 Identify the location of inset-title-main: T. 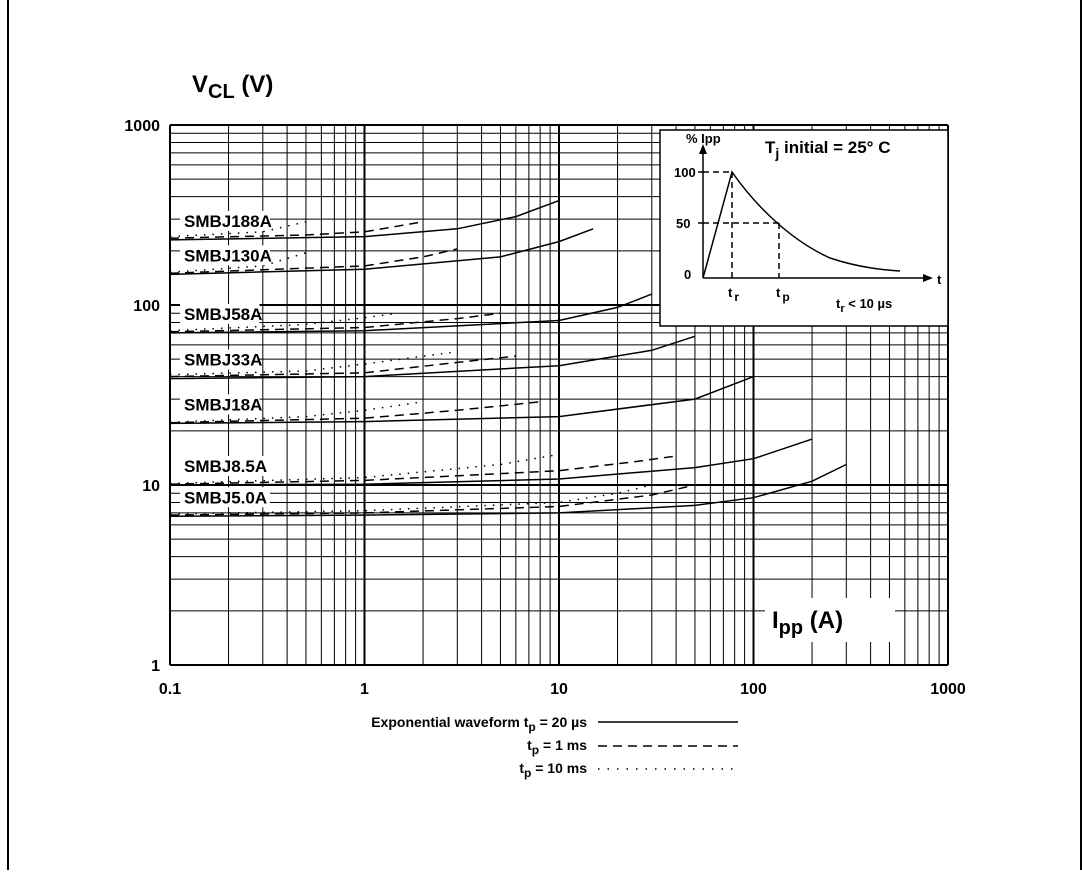
(770, 147).